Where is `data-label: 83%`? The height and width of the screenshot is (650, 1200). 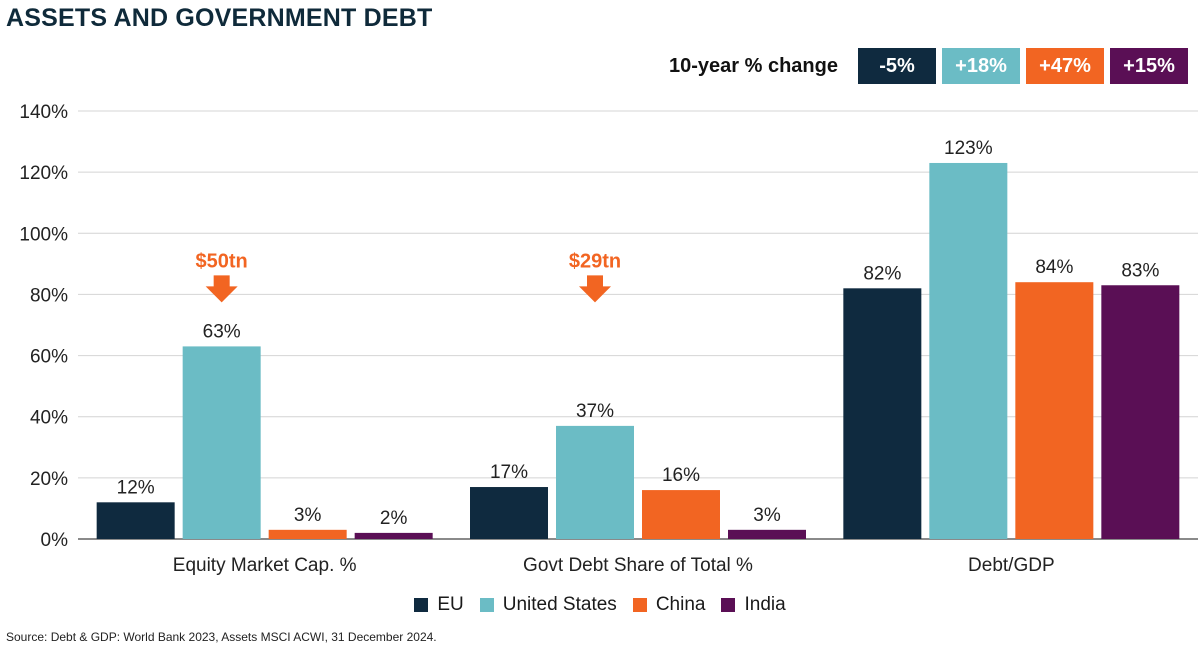 data-label: 83% is located at coordinates (1140, 270).